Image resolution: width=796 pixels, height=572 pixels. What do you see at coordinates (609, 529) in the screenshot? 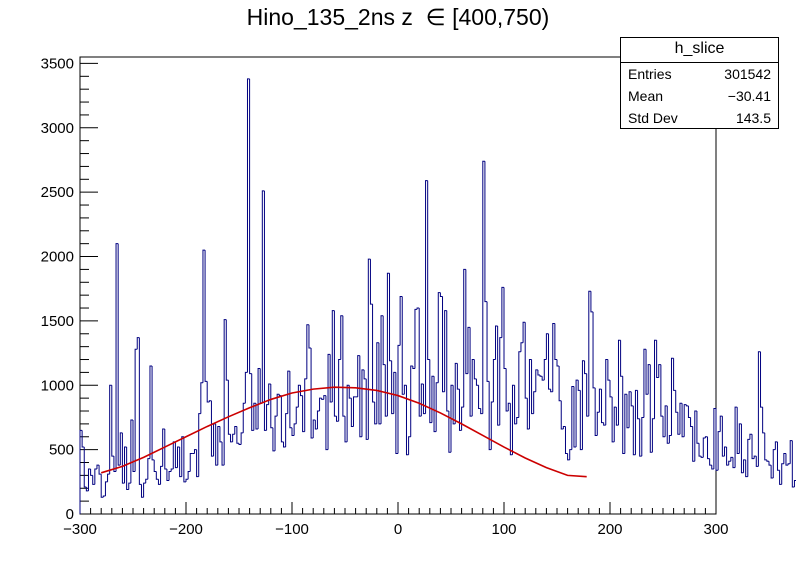
I see `x-tick-label: 200` at bounding box center [609, 529].